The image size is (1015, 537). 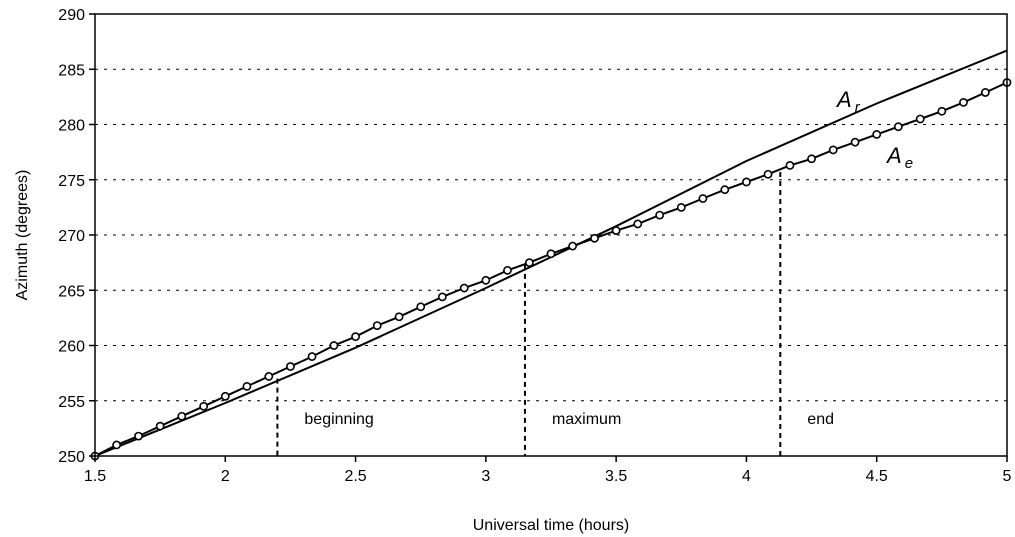 What do you see at coordinates (877, 476) in the screenshot?
I see `x-tick-label: 4.5` at bounding box center [877, 476].